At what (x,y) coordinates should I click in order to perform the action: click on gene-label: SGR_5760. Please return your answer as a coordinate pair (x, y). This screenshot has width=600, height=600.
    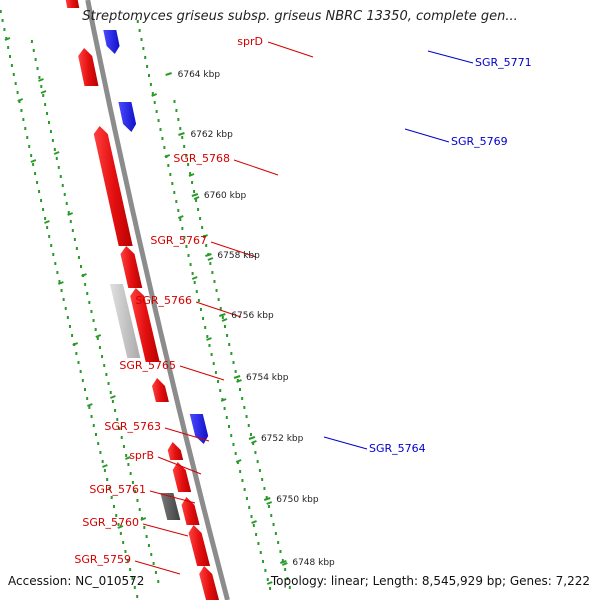
    Looking at the image, I should click on (110, 522).